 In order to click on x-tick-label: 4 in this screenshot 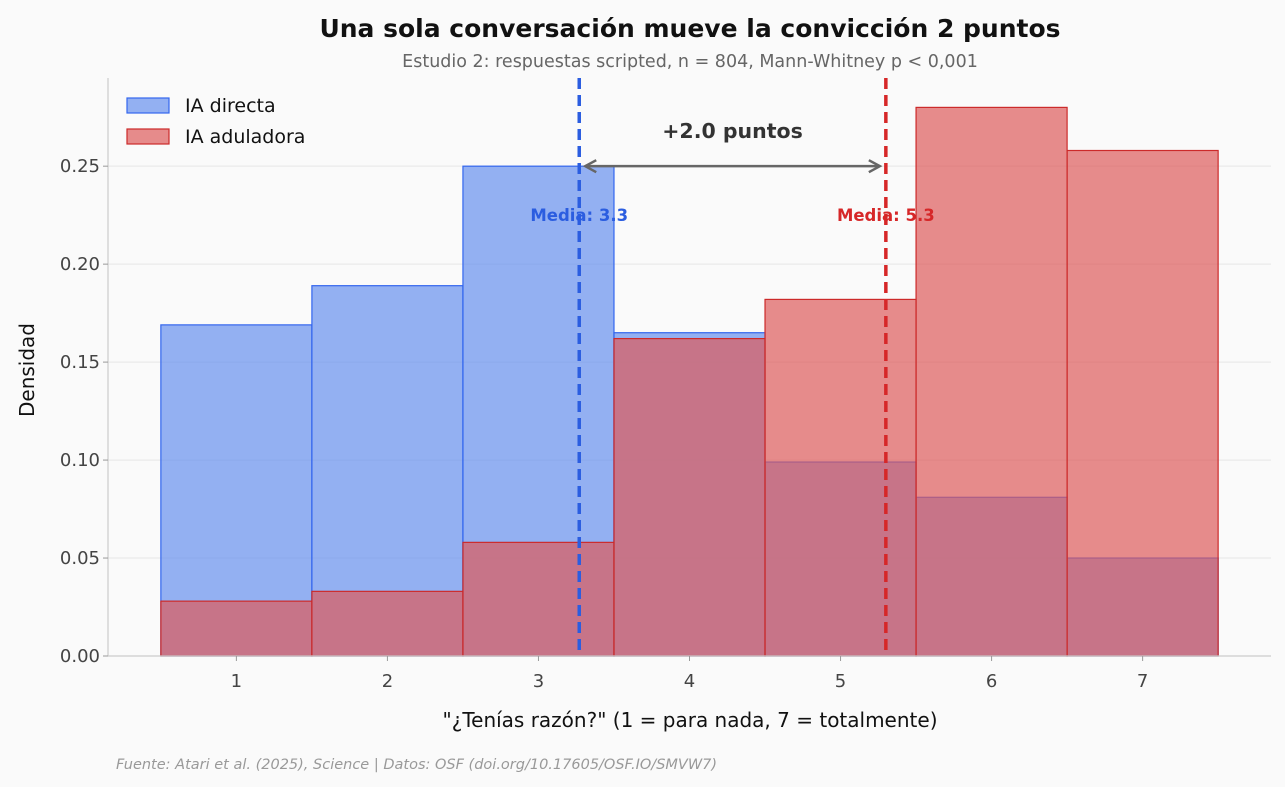, I will do `click(689, 681)`.